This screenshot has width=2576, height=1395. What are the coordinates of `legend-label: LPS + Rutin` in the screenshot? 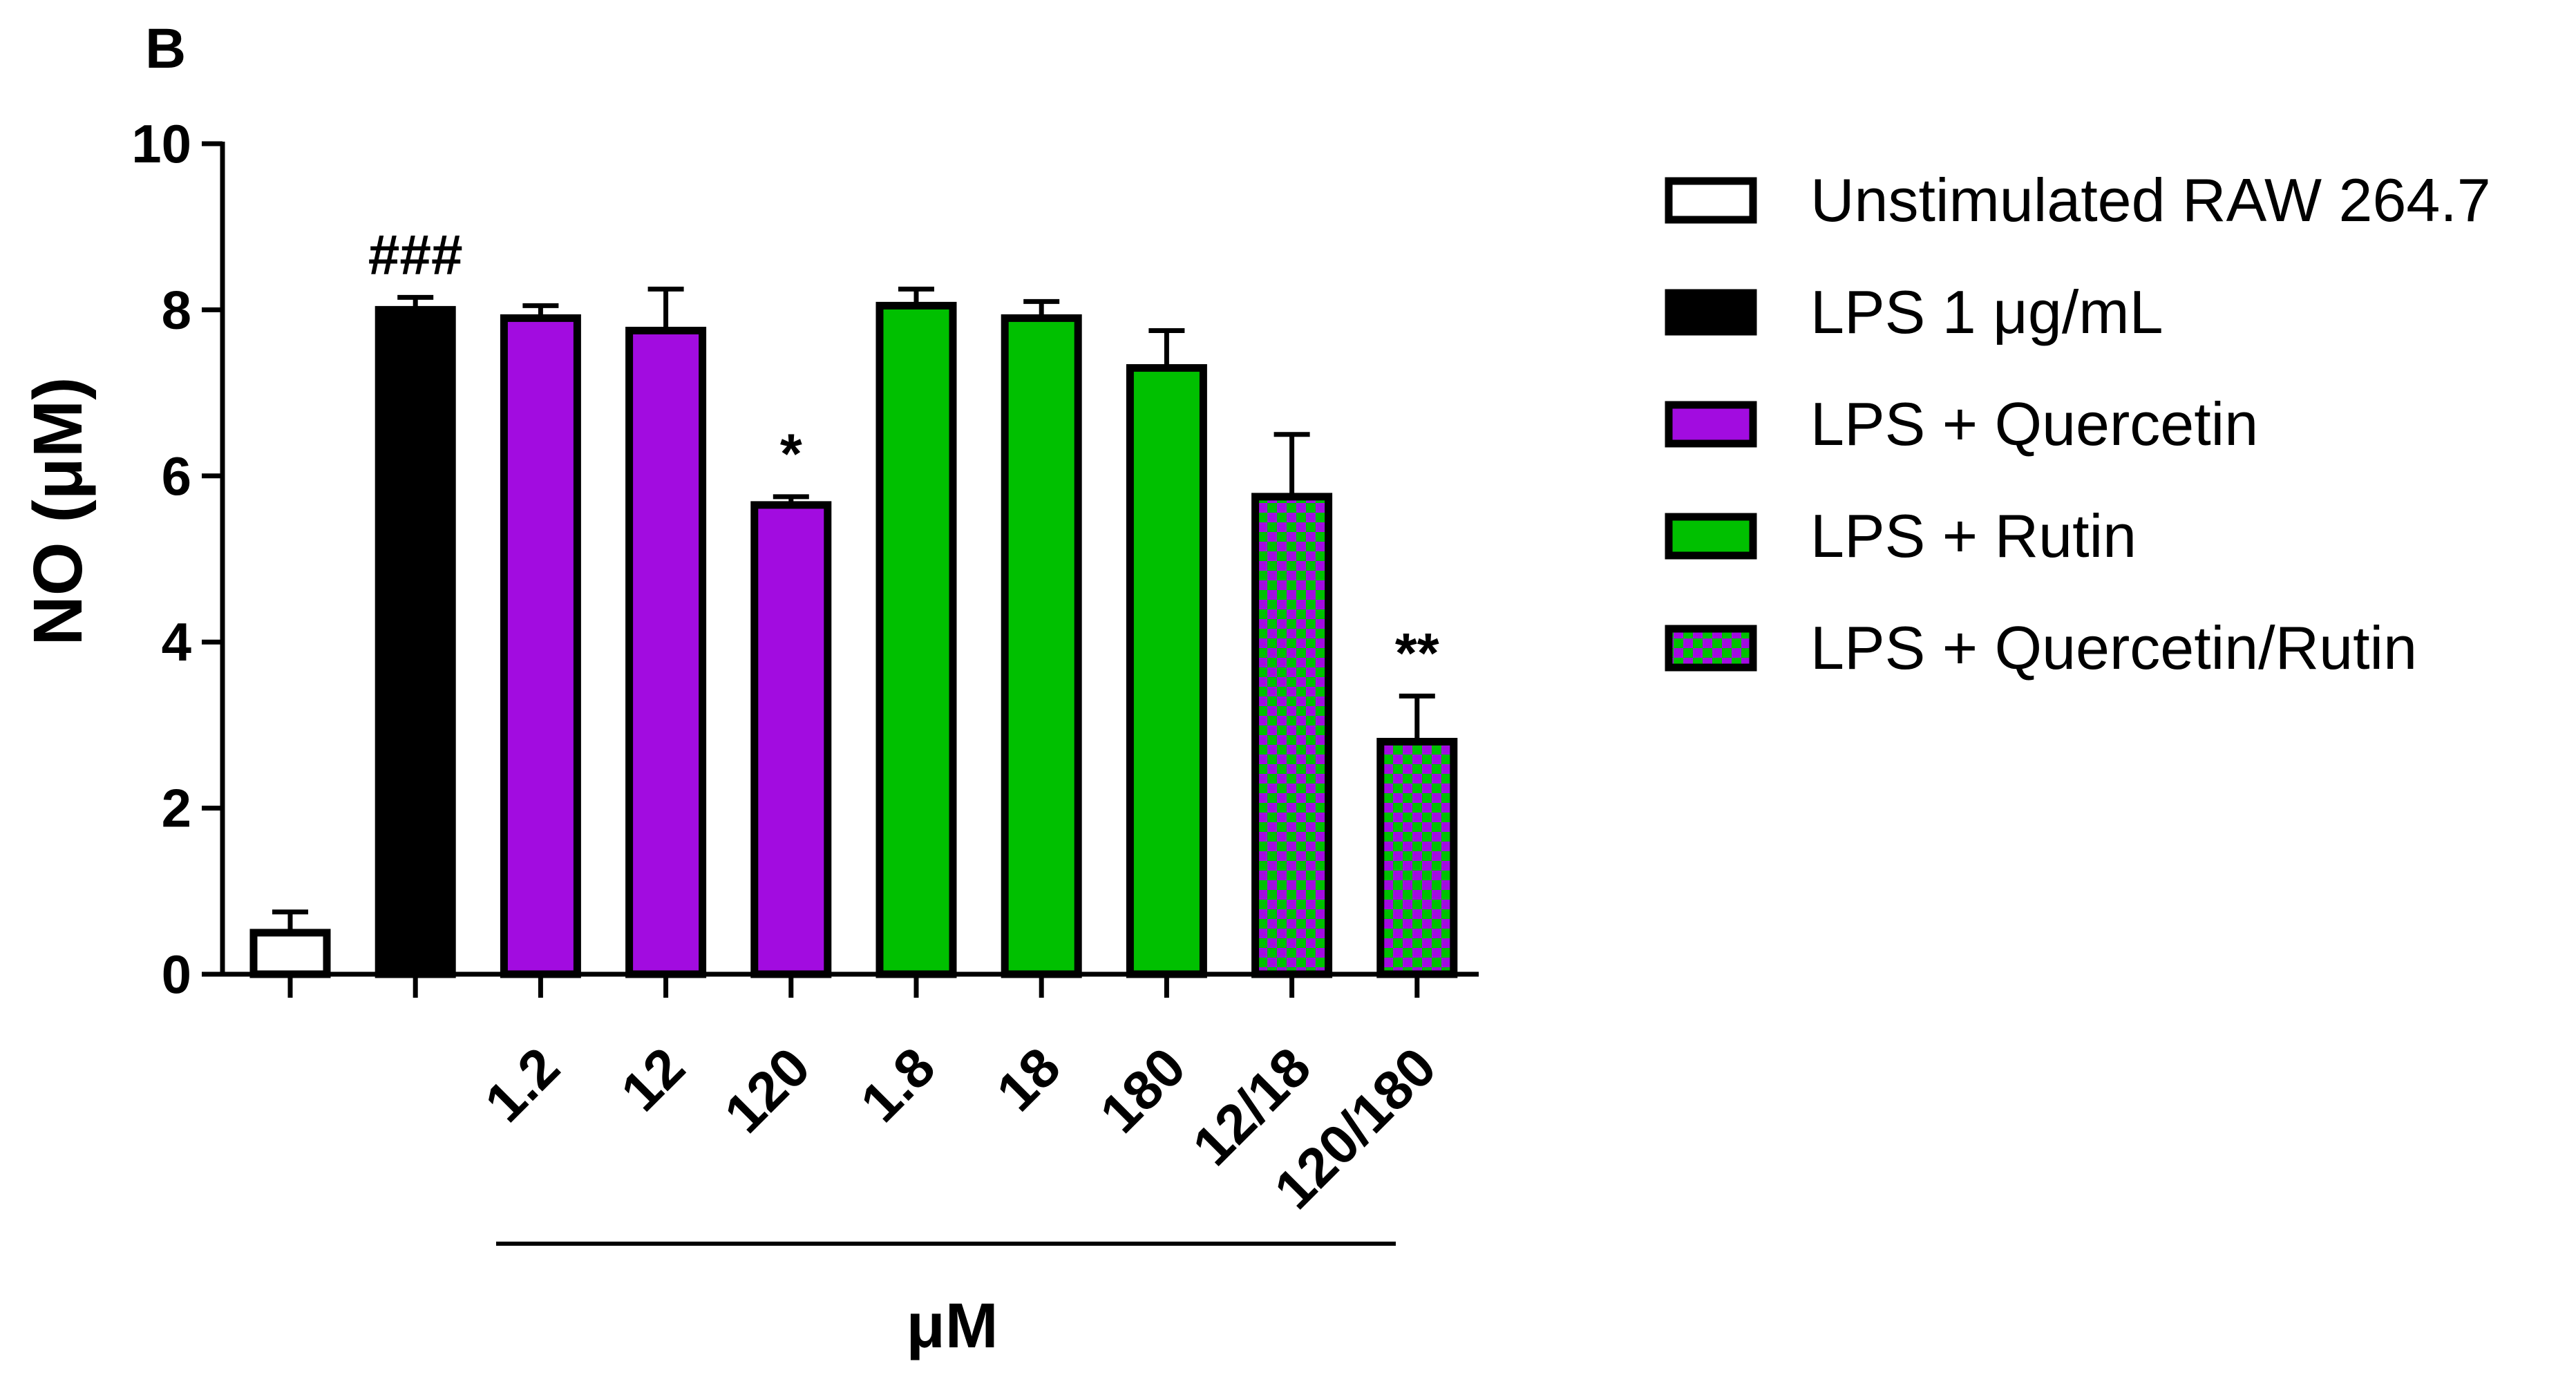 It's located at (1973, 536).